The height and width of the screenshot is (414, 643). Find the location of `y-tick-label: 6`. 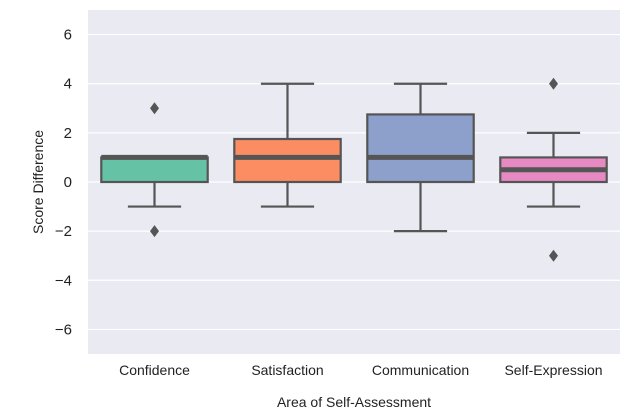

y-tick-label: 6 is located at coordinates (68, 35).